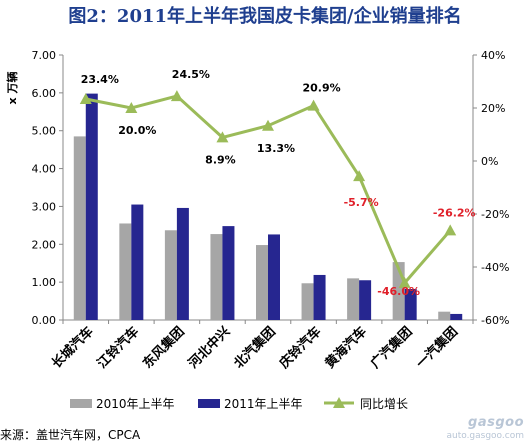 Image resolution: width=530 pixels, height=447 pixels. Describe the element at coordinates (137, 130) in the screenshot. I see `growth-data-label: 20.0%` at that location.